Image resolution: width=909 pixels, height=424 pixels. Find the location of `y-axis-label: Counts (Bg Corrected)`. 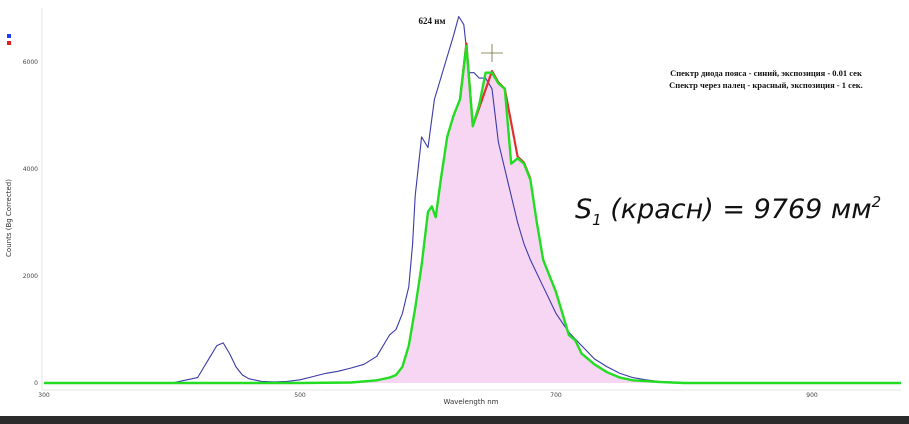

y-axis-label: Counts (Bg Corrected) is located at coordinates (9, 218).